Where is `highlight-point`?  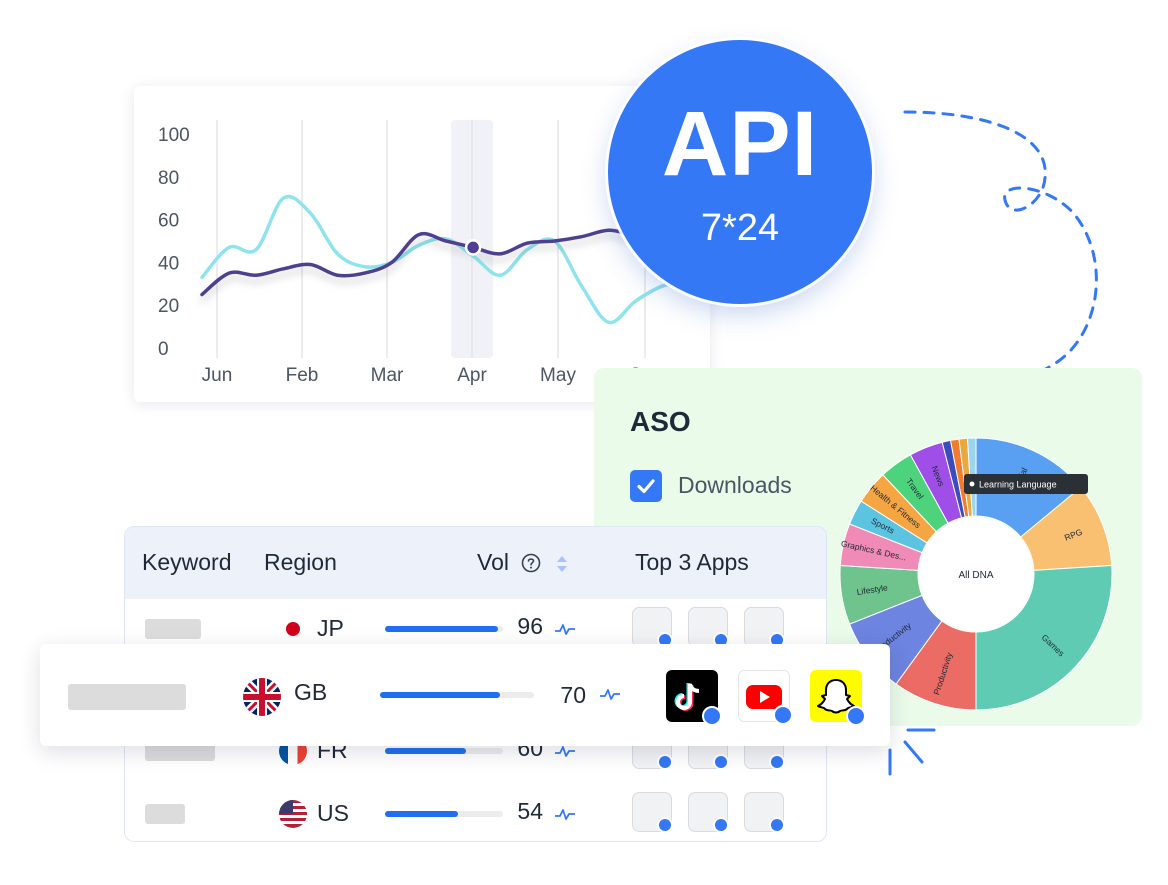
highlight-point is located at coordinates (473, 247).